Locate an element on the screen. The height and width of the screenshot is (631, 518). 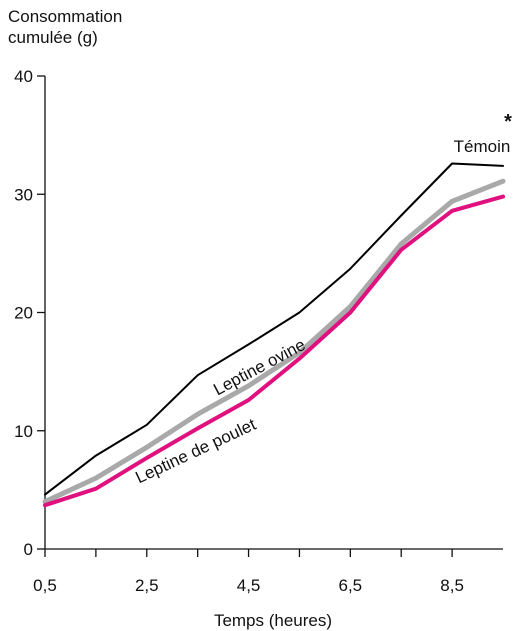
x-tick-label: 6,5 is located at coordinates (351, 585).